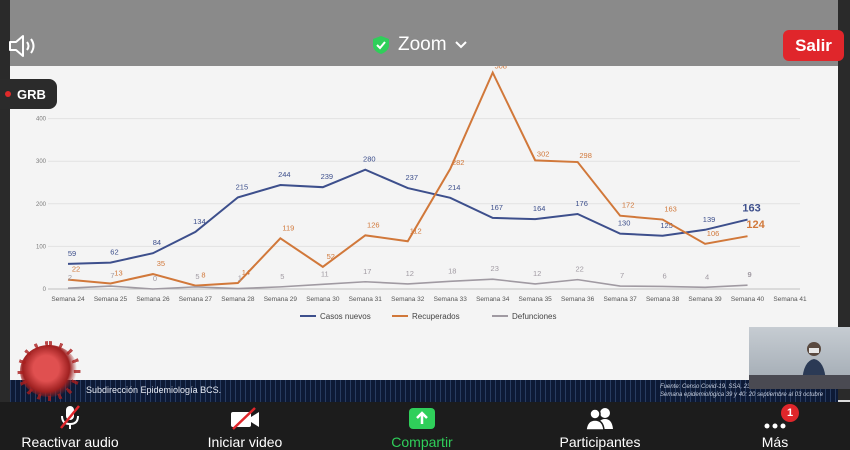 The height and width of the screenshot is (450, 850). I want to click on series-line-defunciones, so click(407, 284).